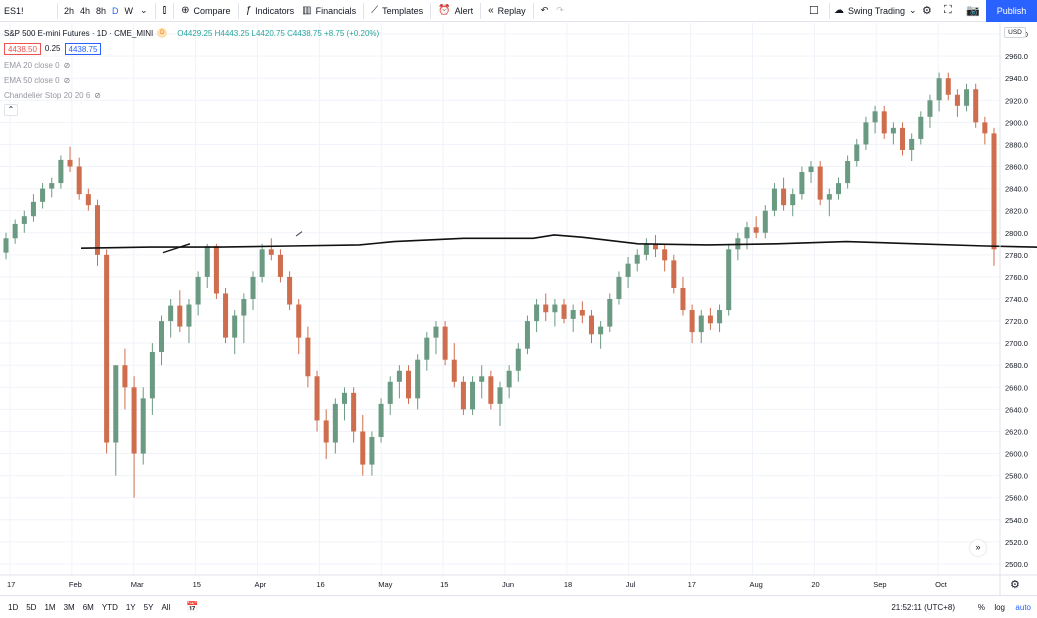  I want to click on range-5y: 5Y, so click(148, 607).